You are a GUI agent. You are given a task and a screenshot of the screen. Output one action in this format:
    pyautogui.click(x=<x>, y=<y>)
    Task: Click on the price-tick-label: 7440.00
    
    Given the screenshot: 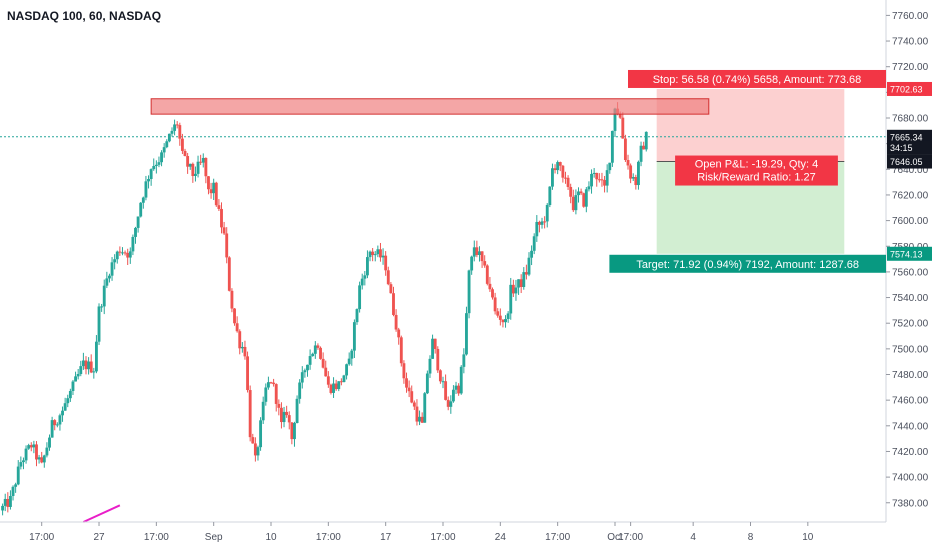 What is the action you would take?
    pyautogui.click(x=910, y=426)
    